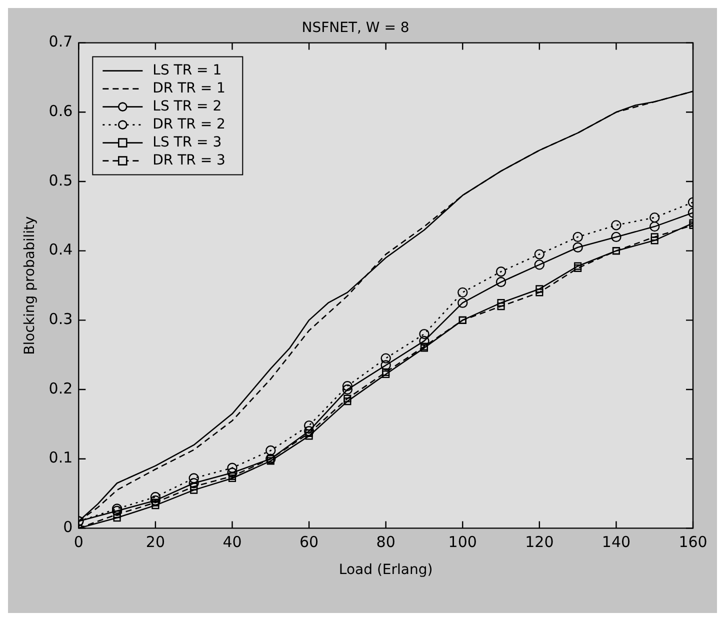  What do you see at coordinates (187, 142) in the screenshot?
I see `legend-label: LS TR = 3` at bounding box center [187, 142].